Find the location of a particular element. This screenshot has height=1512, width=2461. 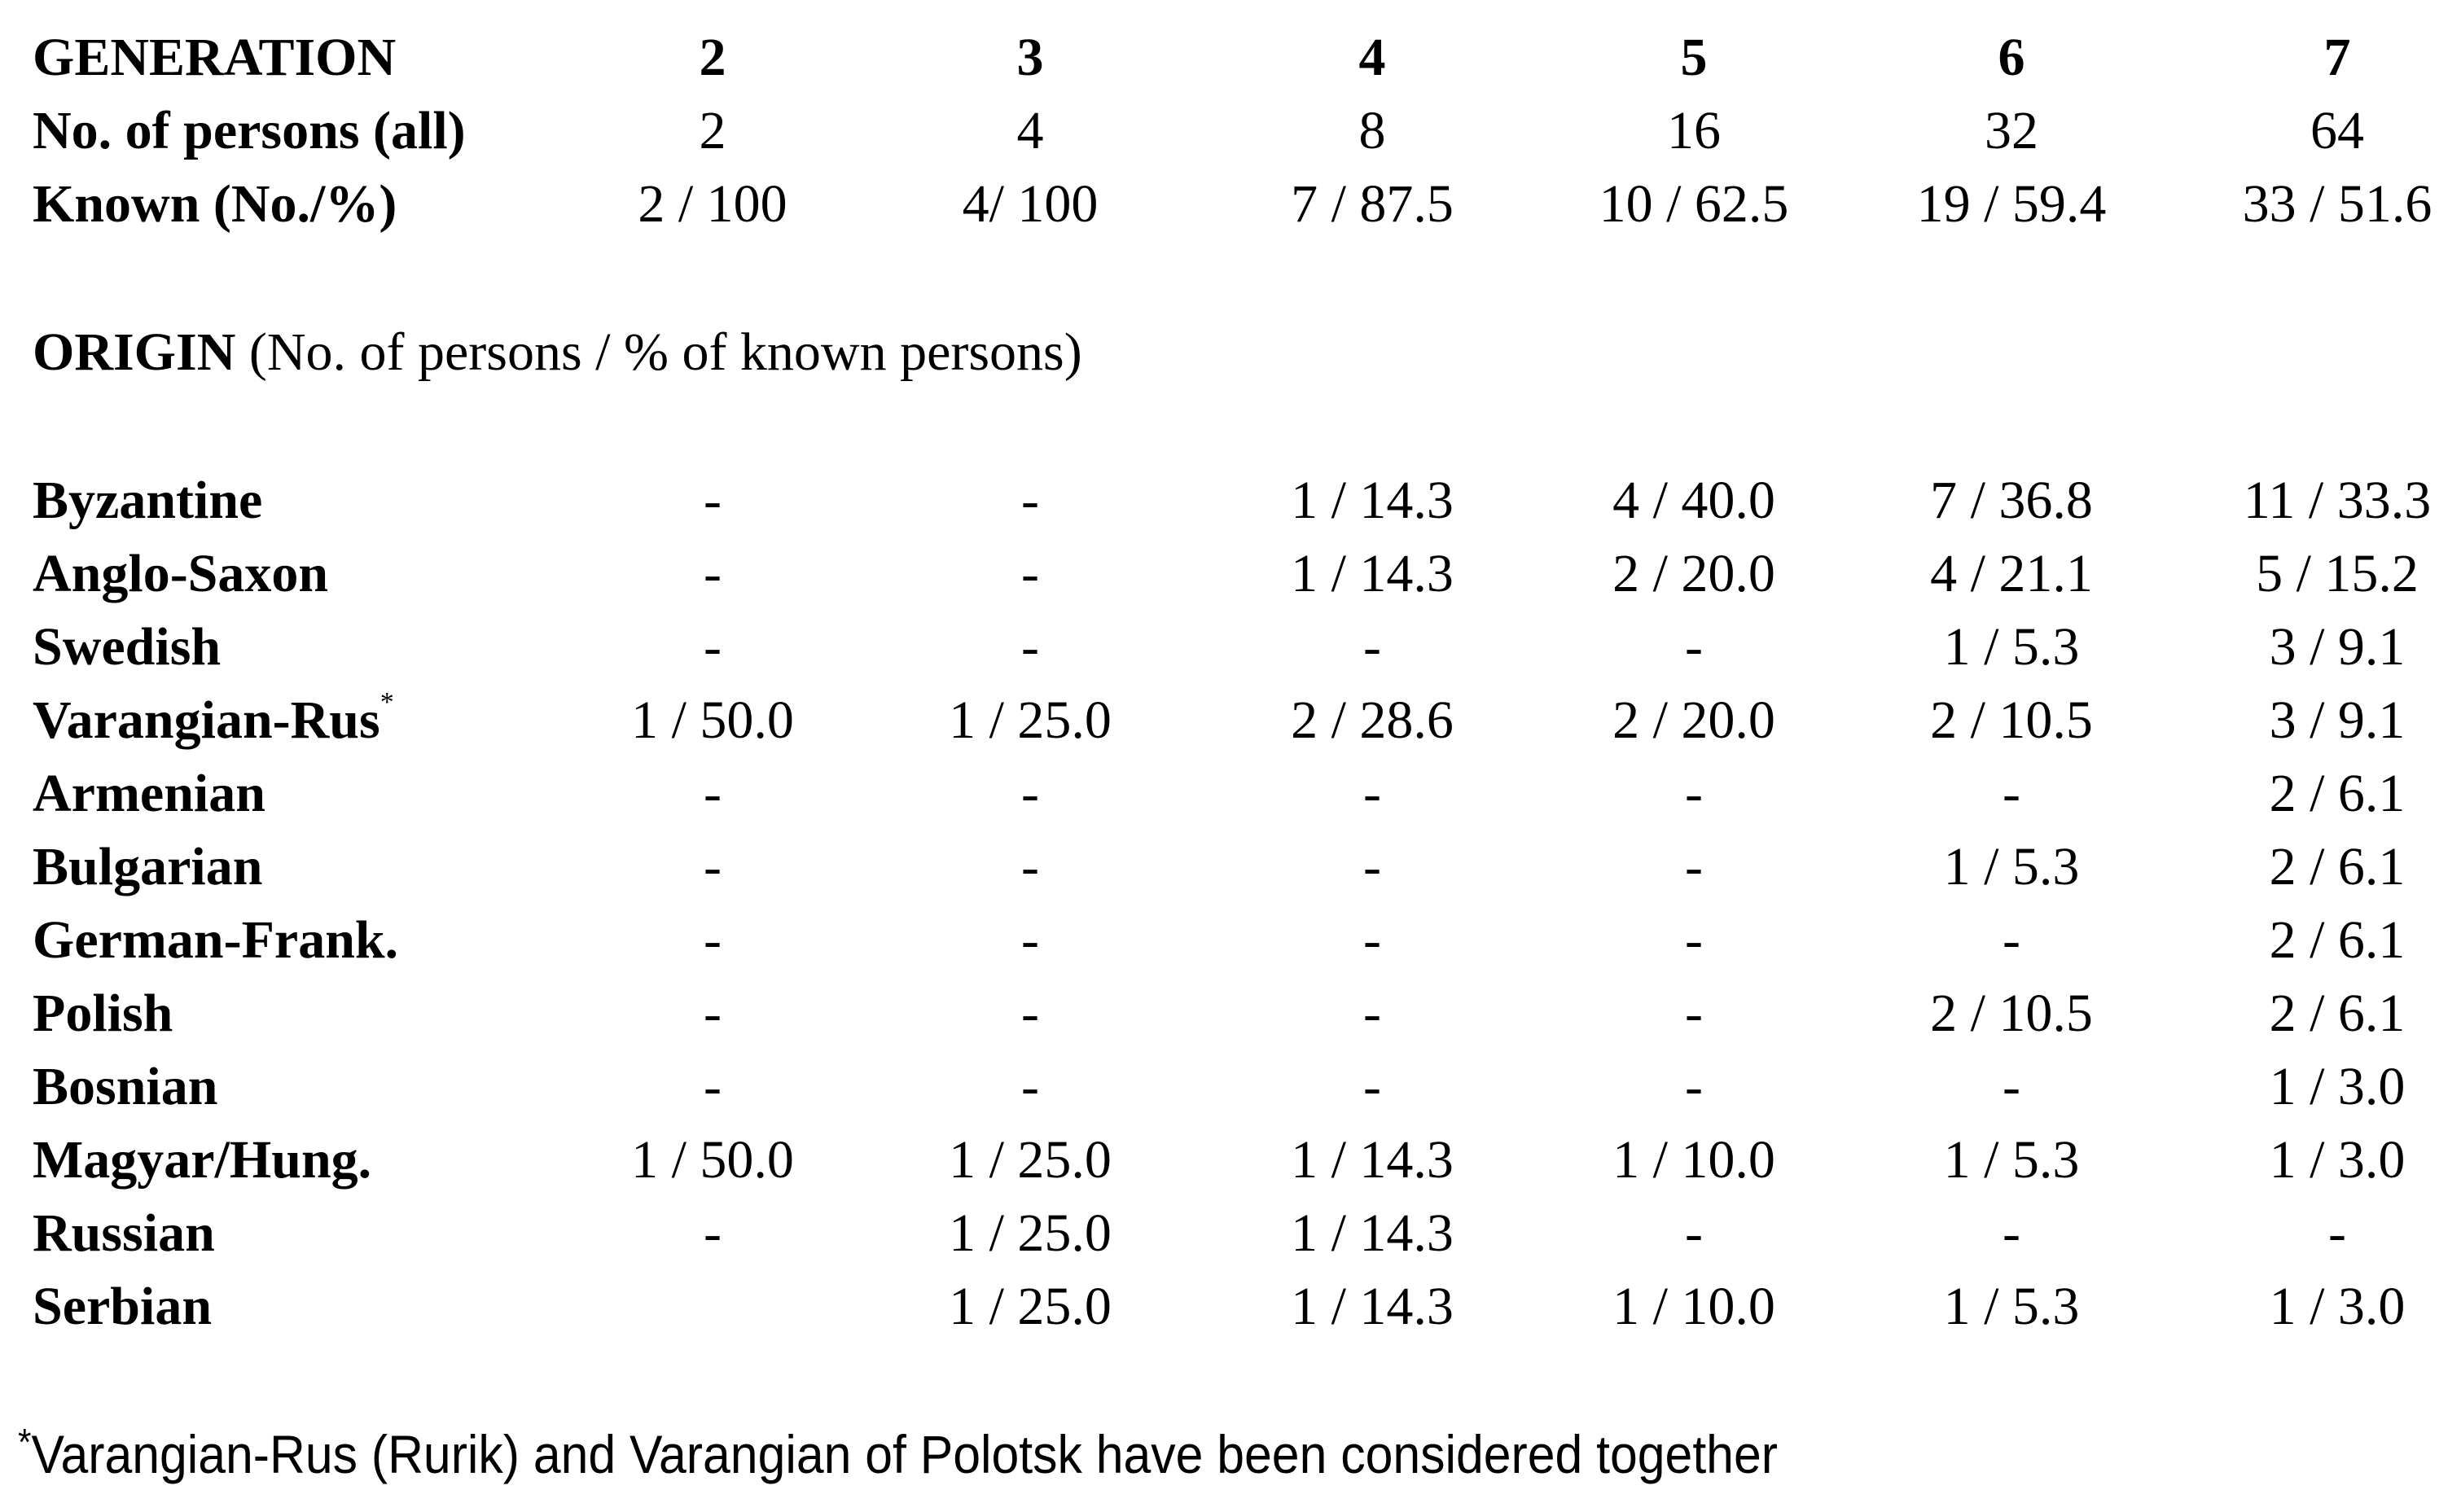

row-label-anglo-saxon: Anglo-Saxon is located at coordinates (181, 573).